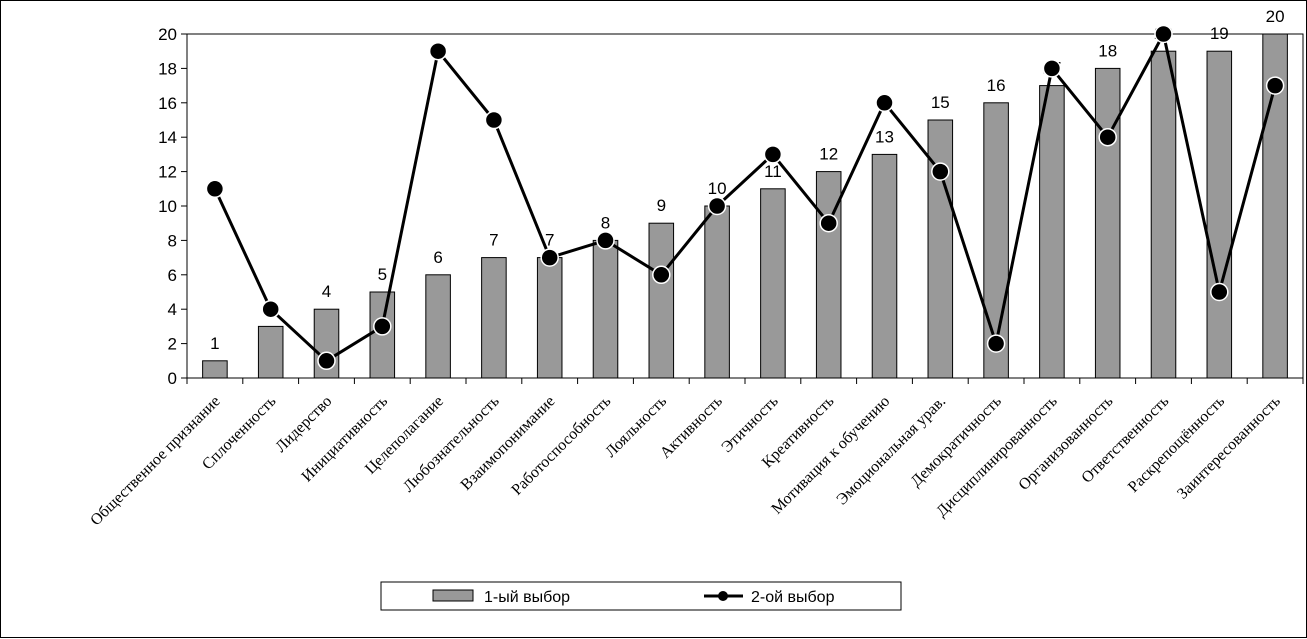 Image resolution: width=1307 pixels, height=639 pixels. Describe the element at coordinates (891, 451) in the screenshot. I see `category-label: Эмоциональная урав.` at that location.